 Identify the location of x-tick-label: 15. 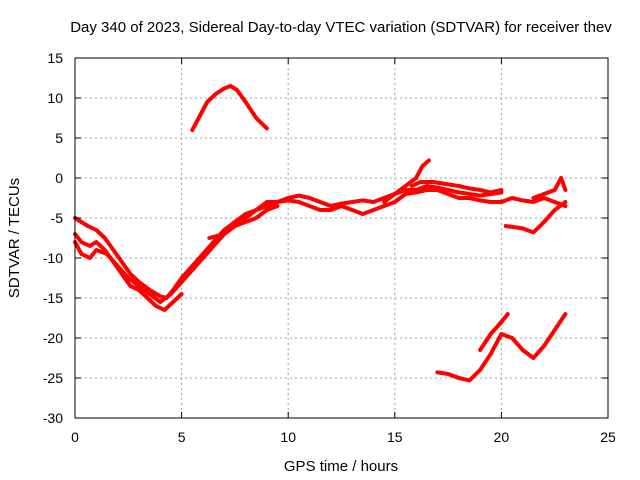
(395, 437).